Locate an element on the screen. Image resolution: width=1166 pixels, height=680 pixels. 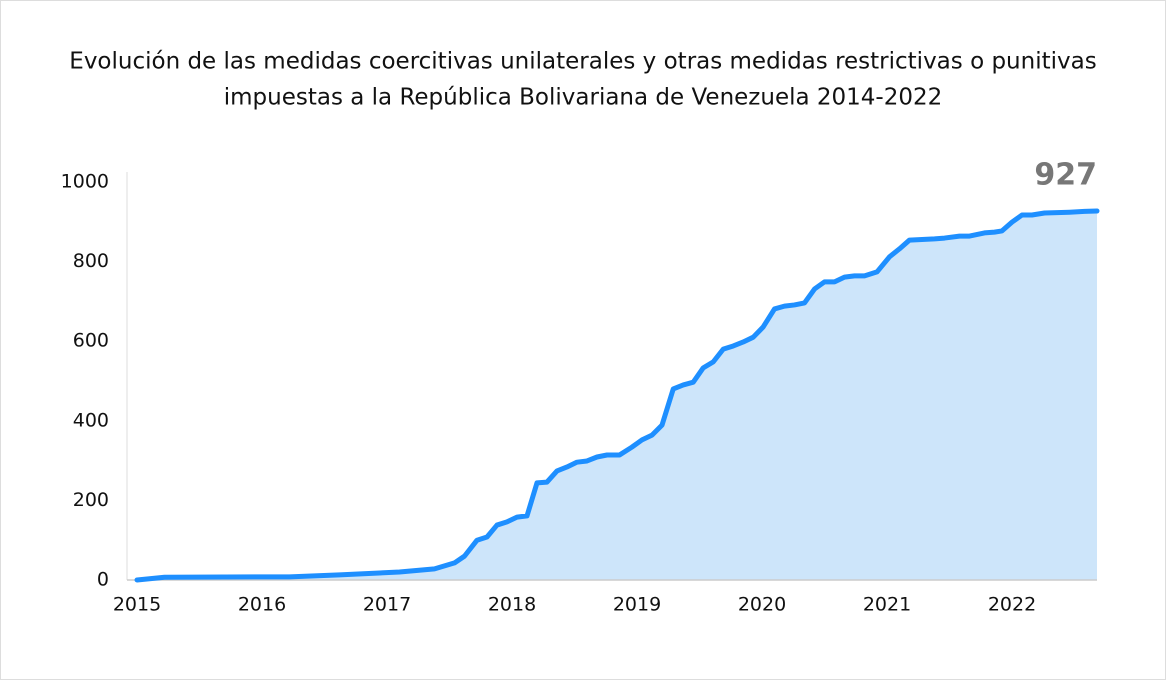
x-tick-label: 2015 is located at coordinates (137, 605).